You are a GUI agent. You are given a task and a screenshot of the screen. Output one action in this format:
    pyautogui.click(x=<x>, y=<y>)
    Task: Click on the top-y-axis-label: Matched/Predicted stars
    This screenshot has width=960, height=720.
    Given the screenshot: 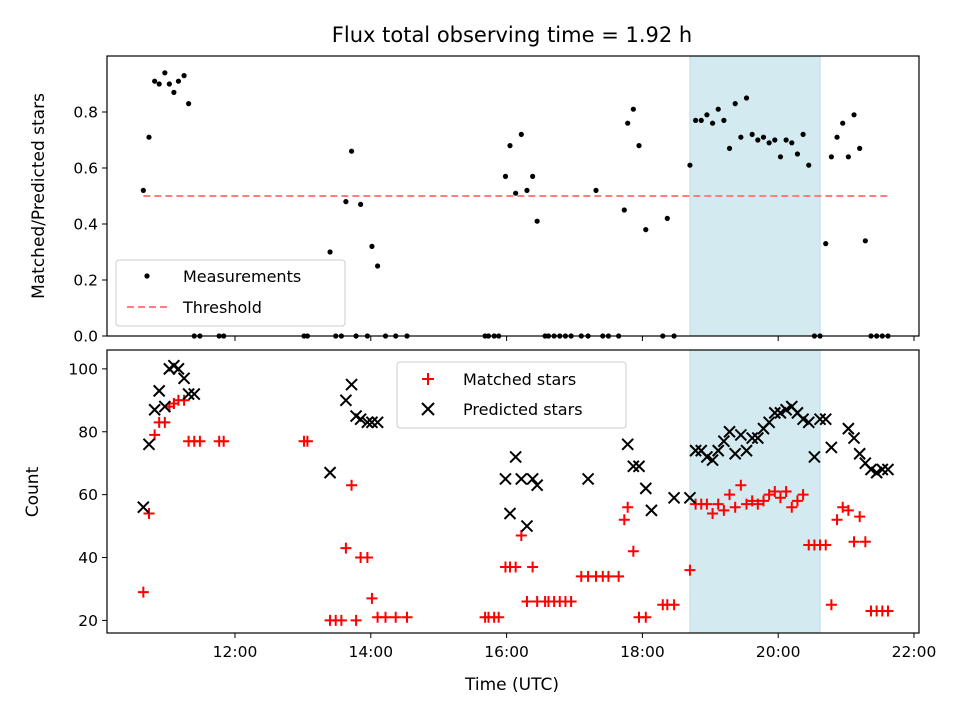 What is the action you would take?
    pyautogui.click(x=39, y=196)
    